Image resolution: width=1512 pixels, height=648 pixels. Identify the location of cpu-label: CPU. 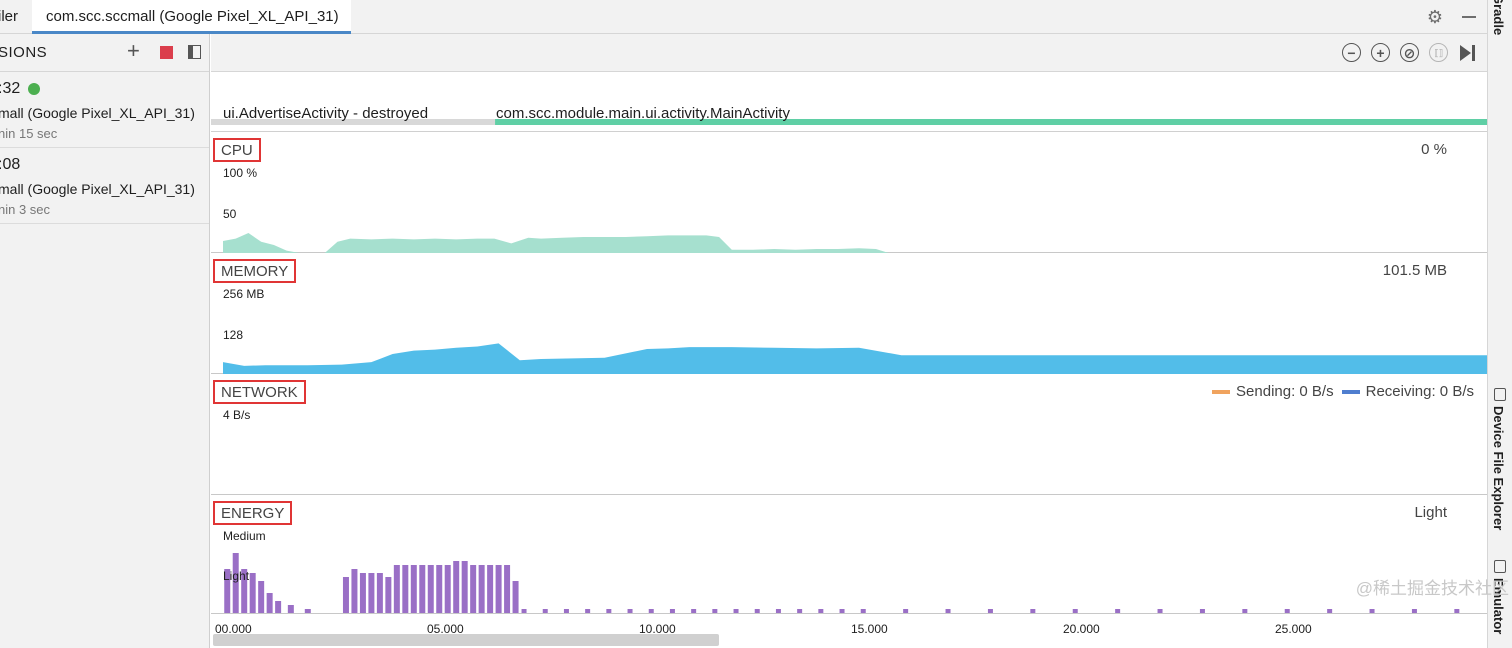
(237, 150).